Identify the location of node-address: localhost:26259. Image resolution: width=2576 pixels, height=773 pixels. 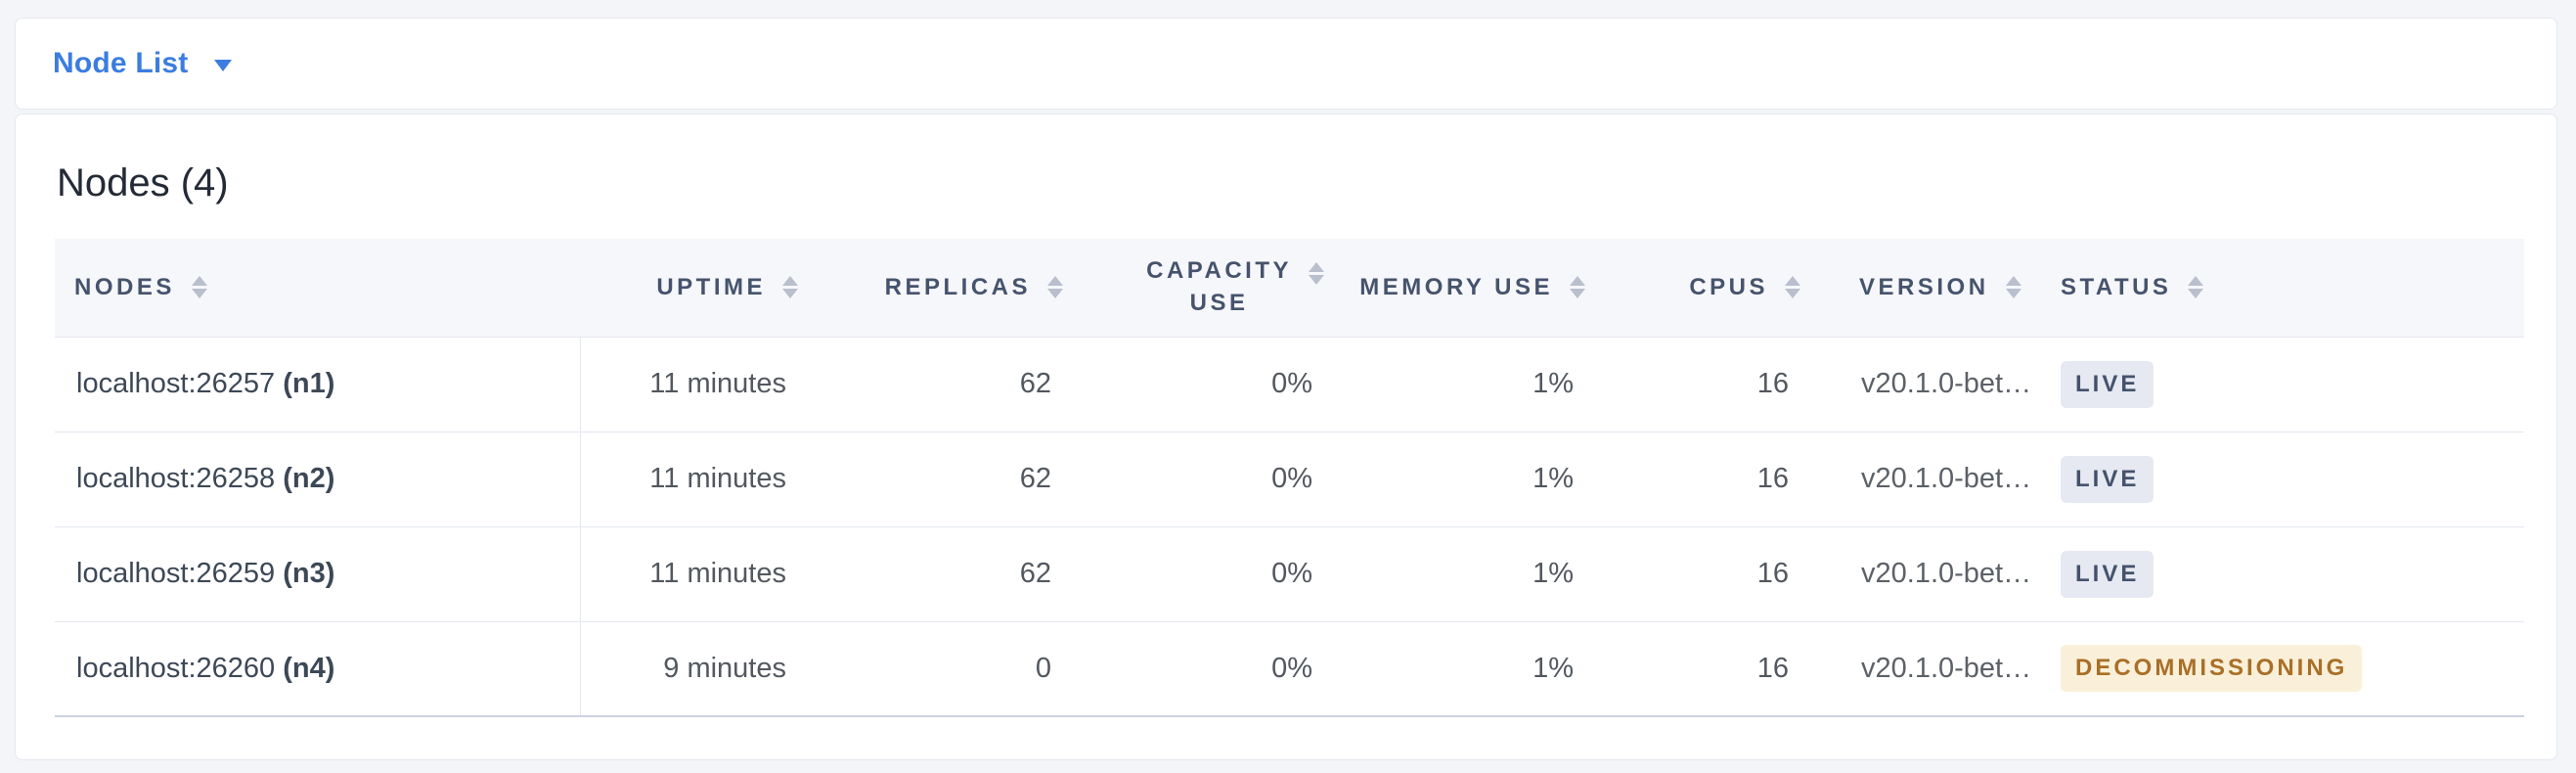
(176, 573).